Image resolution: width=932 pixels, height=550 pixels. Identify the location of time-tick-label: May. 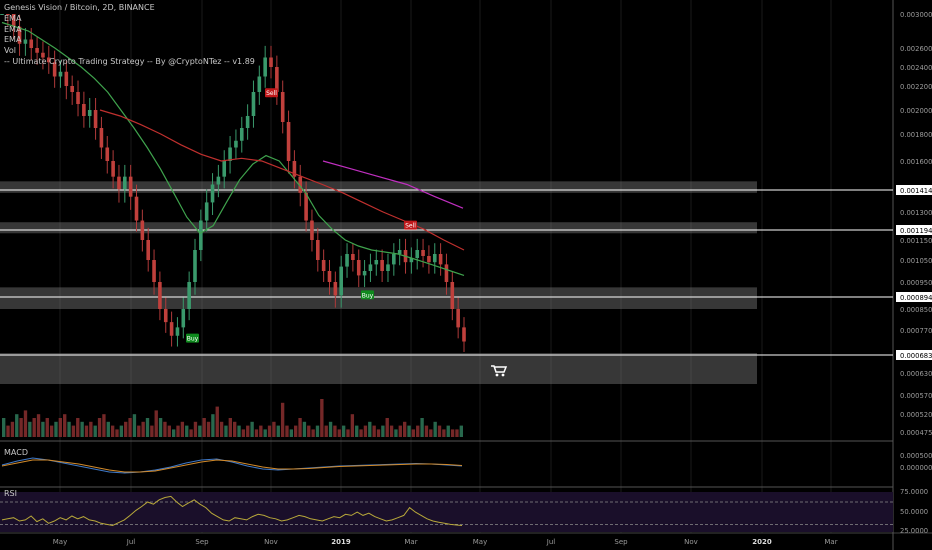
(60, 542).